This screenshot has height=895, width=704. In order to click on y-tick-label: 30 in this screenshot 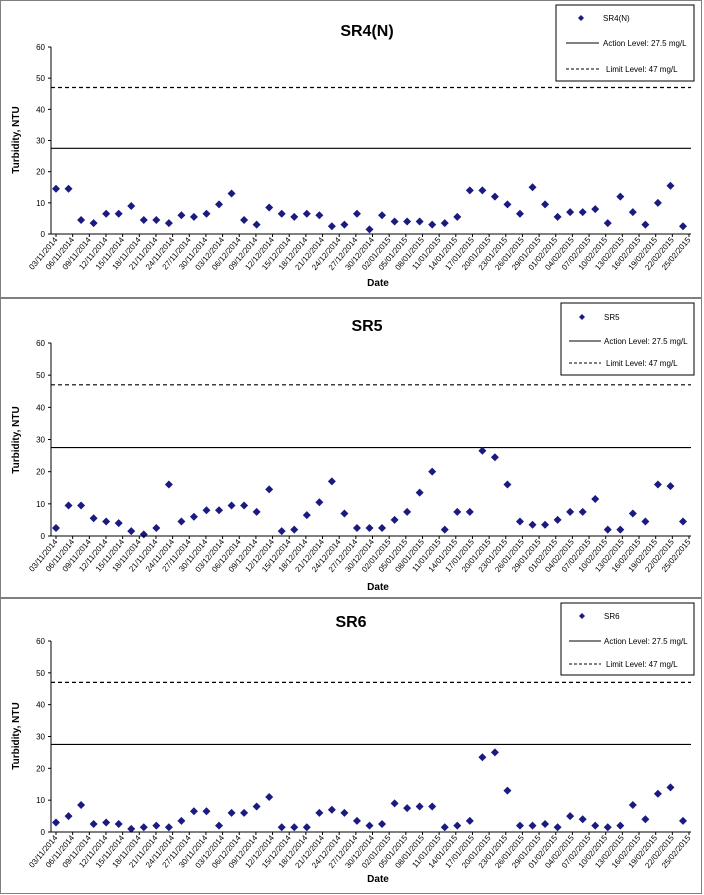, I will do `click(40, 141)`.